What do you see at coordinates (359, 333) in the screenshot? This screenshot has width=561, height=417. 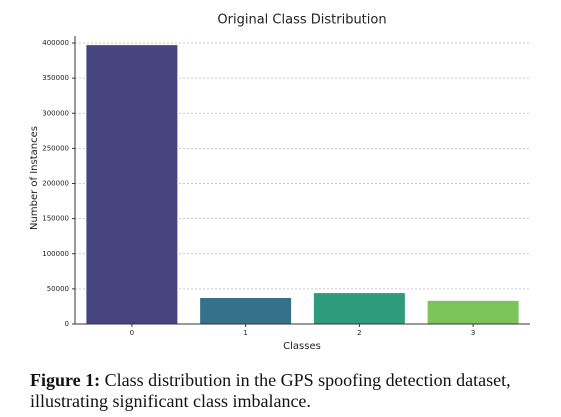 I see `x-tick-label: 2` at bounding box center [359, 333].